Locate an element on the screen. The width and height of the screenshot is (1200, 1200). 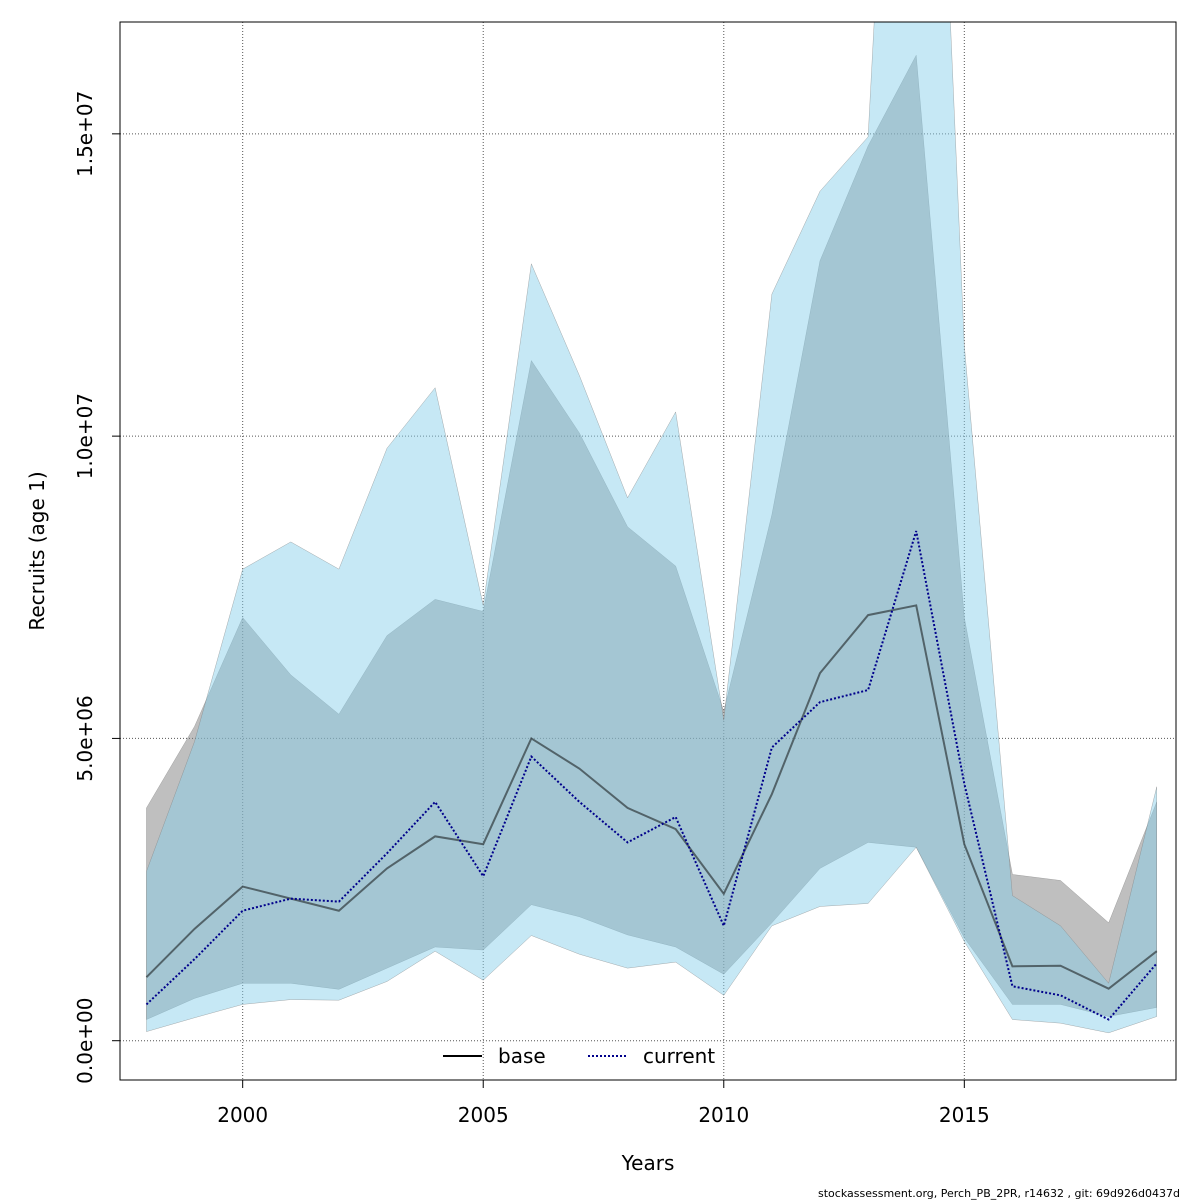
y-axis-title: Recruits (age 1) is located at coordinates (37, 550).